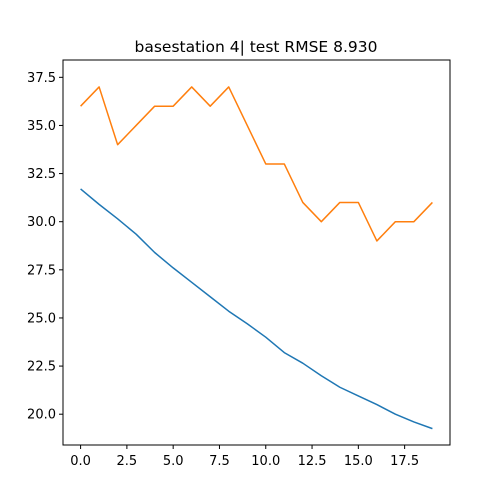  Describe the element at coordinates (173, 461) in the screenshot. I see `x-tick-label: 5.0` at that location.